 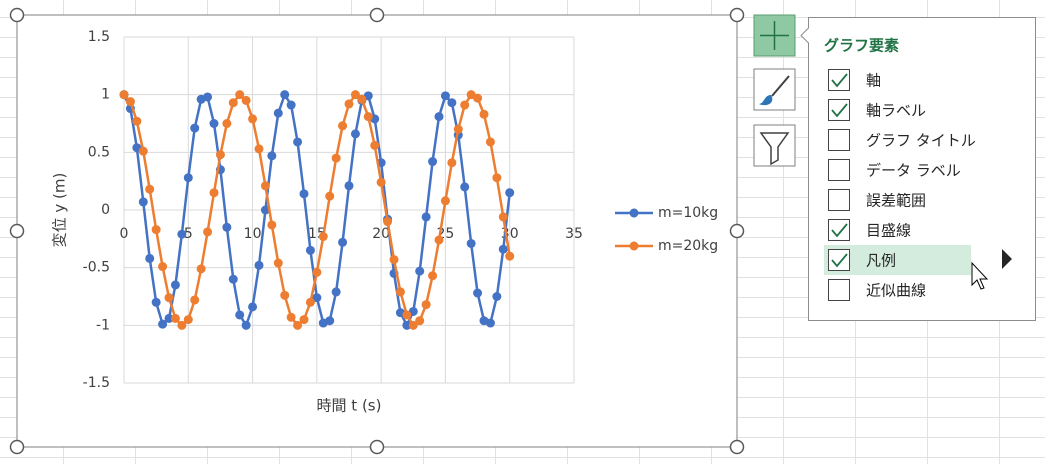 I want to click on item-label: 目盛線, so click(x=888, y=231).